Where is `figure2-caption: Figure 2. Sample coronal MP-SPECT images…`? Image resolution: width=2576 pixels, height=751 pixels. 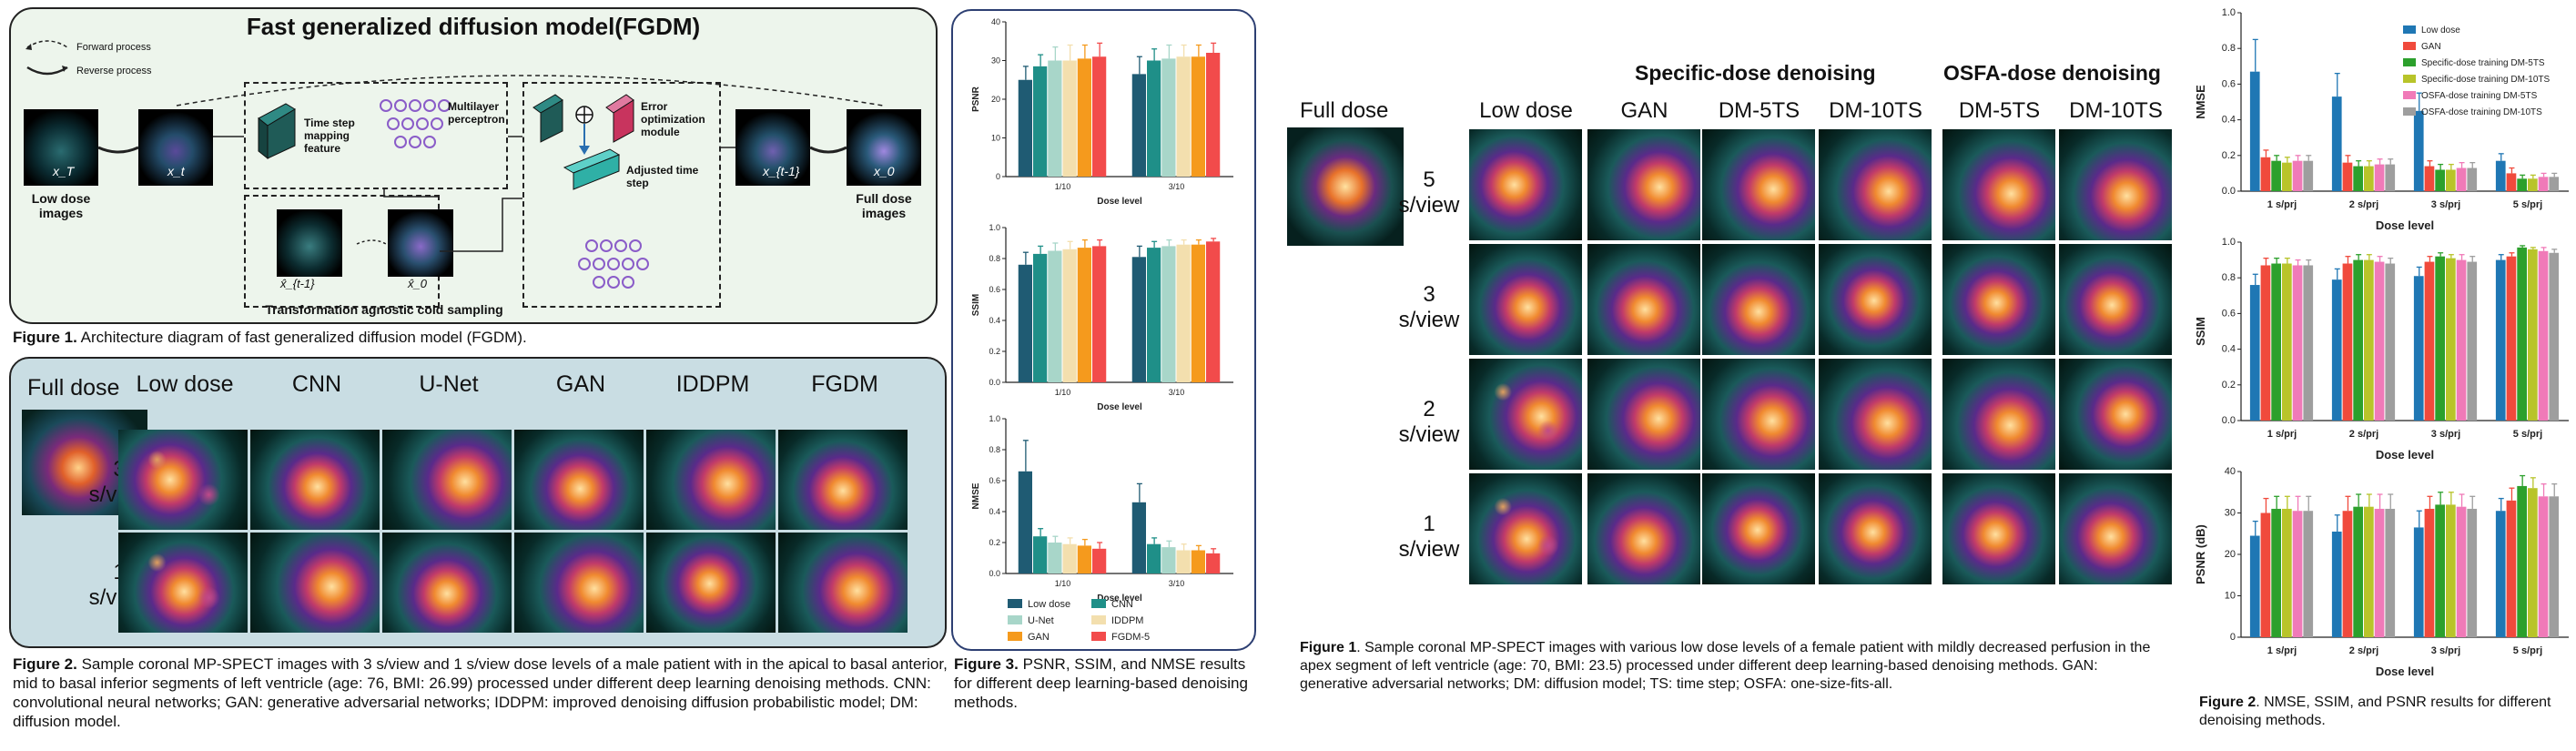 figure2-caption: Figure 2. Sample coronal MP-SPECT images… is located at coordinates (481, 693).